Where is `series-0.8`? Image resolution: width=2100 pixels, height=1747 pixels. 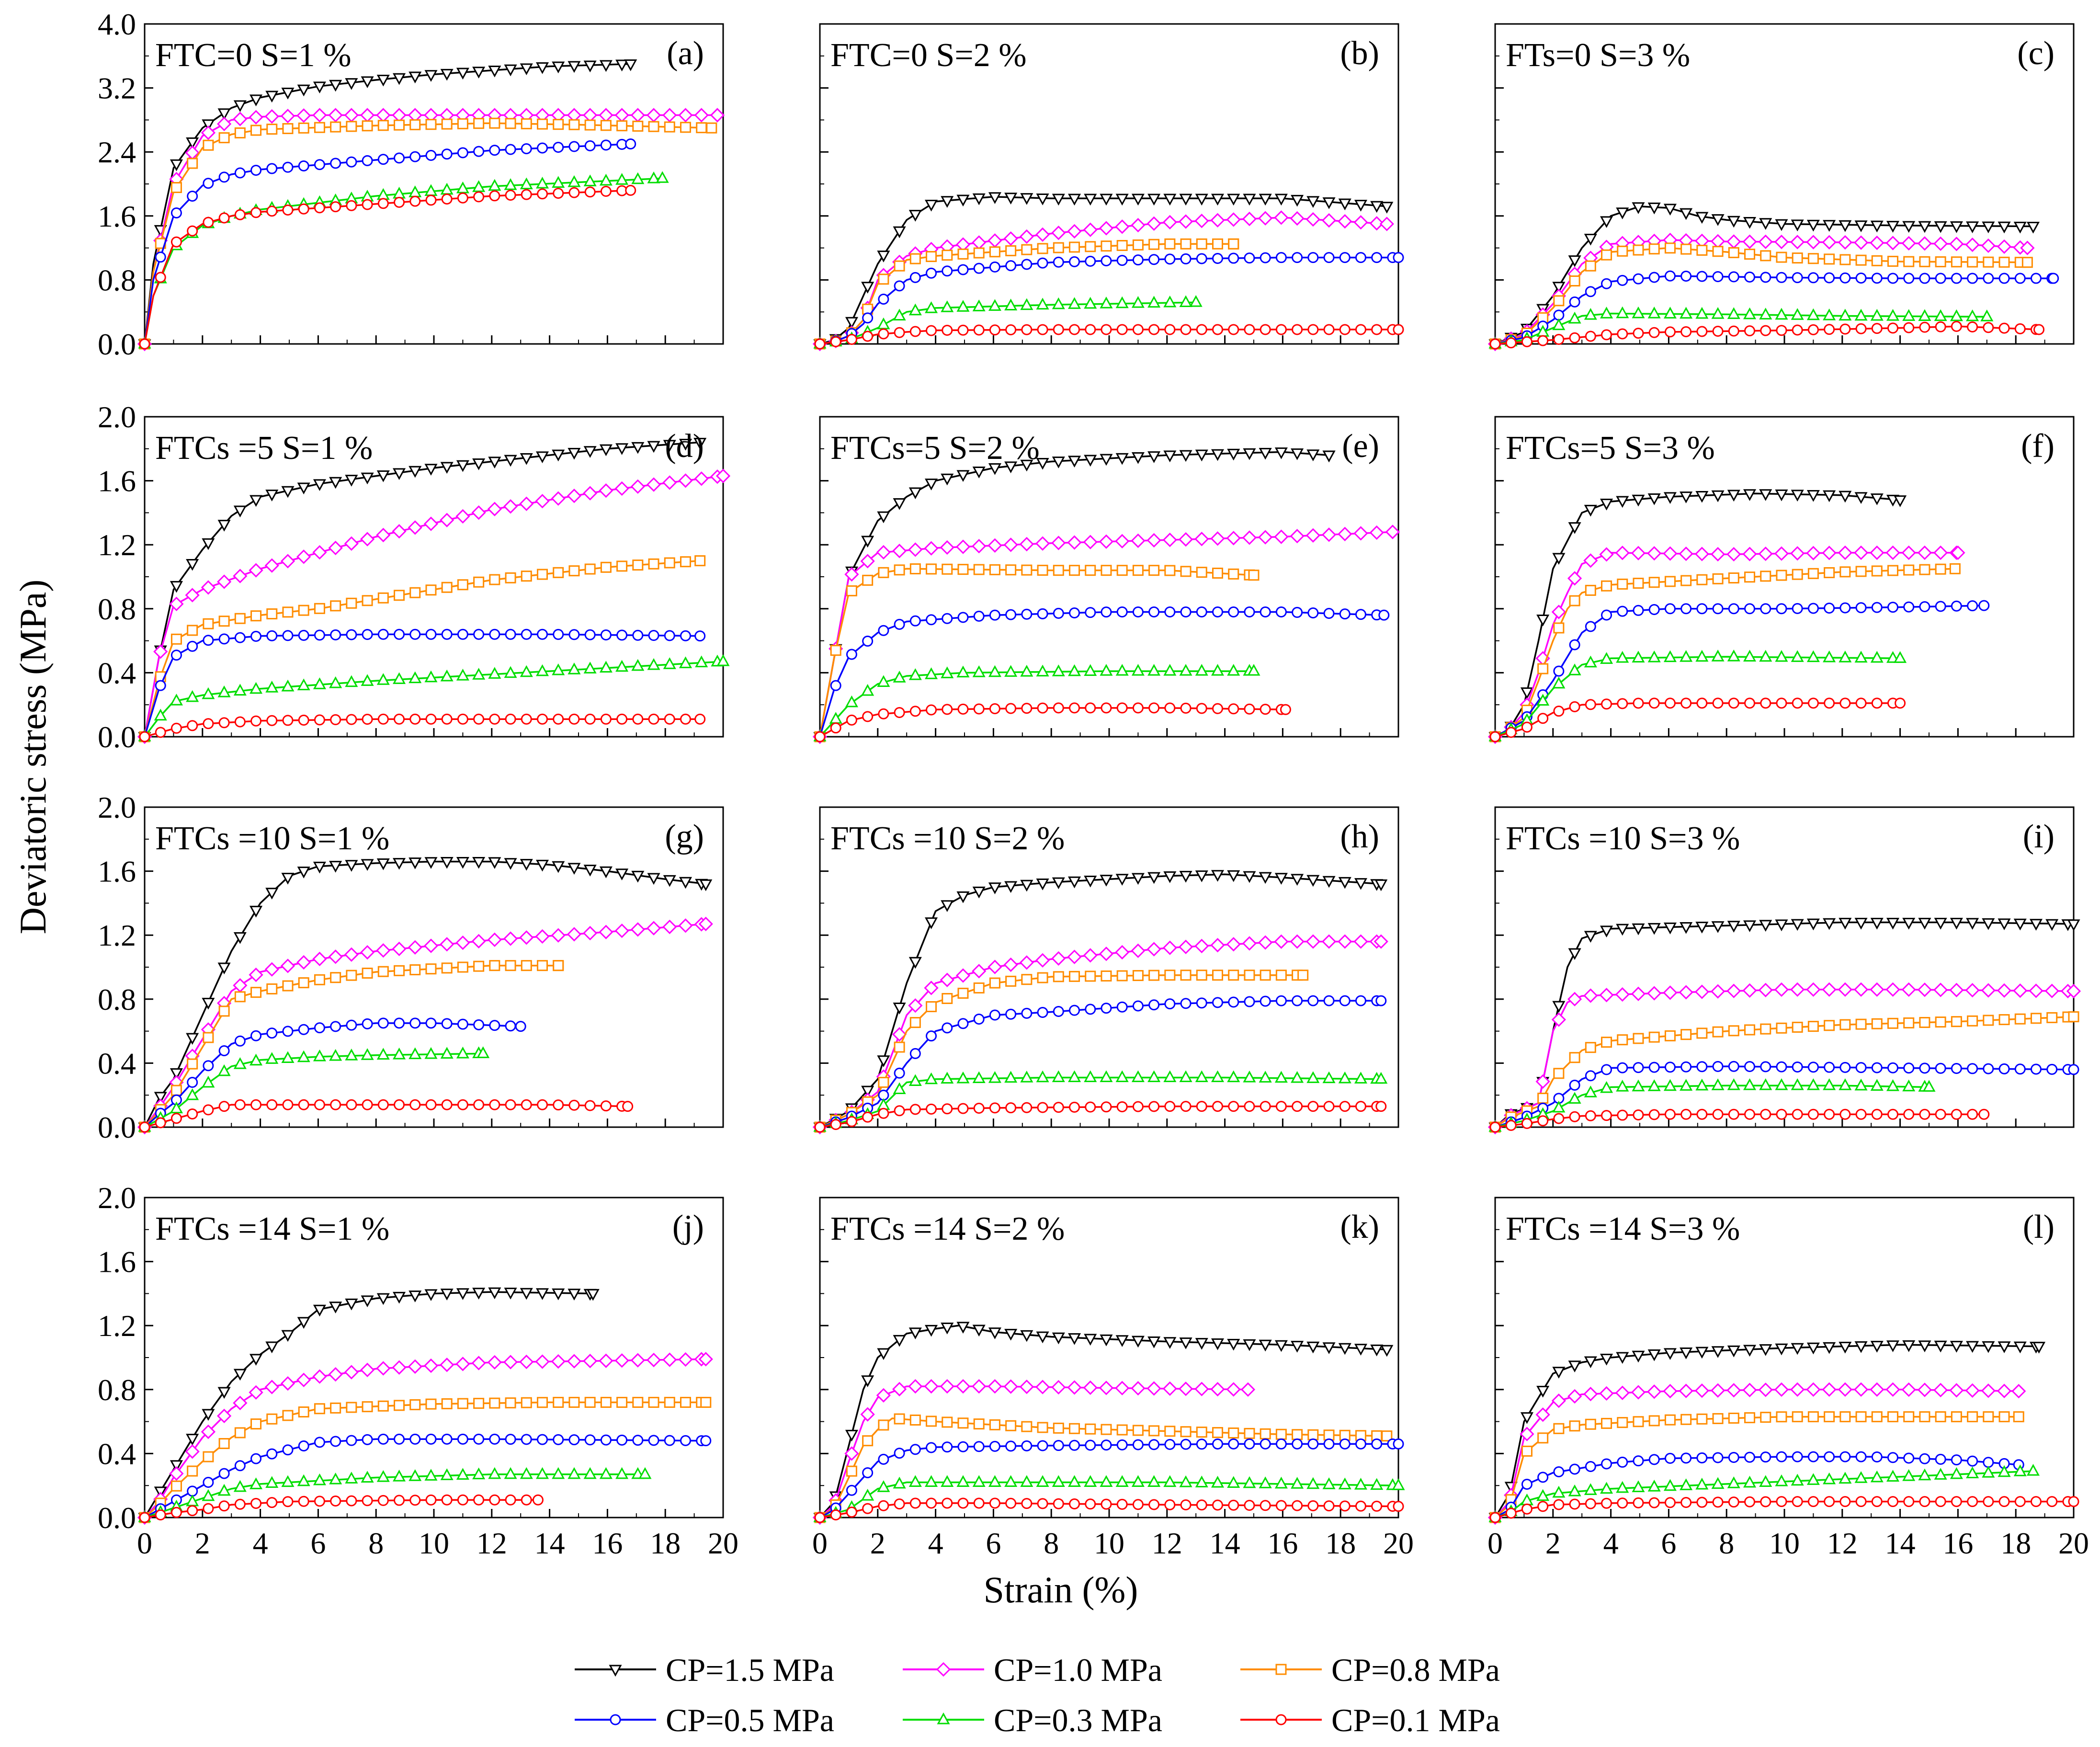 series-0.8 is located at coordinates (1103, 1468).